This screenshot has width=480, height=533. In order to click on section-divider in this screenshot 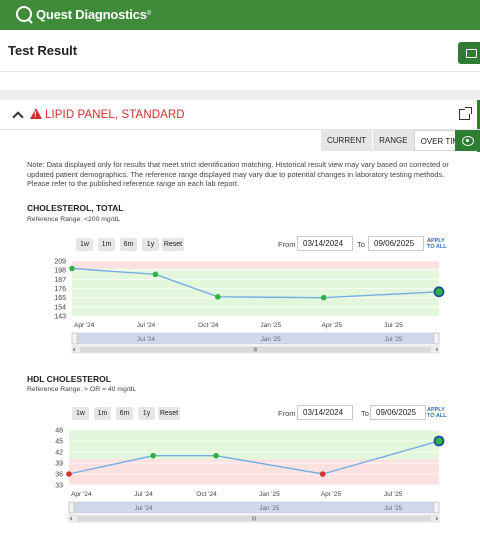, I will do `click(240, 95)`.